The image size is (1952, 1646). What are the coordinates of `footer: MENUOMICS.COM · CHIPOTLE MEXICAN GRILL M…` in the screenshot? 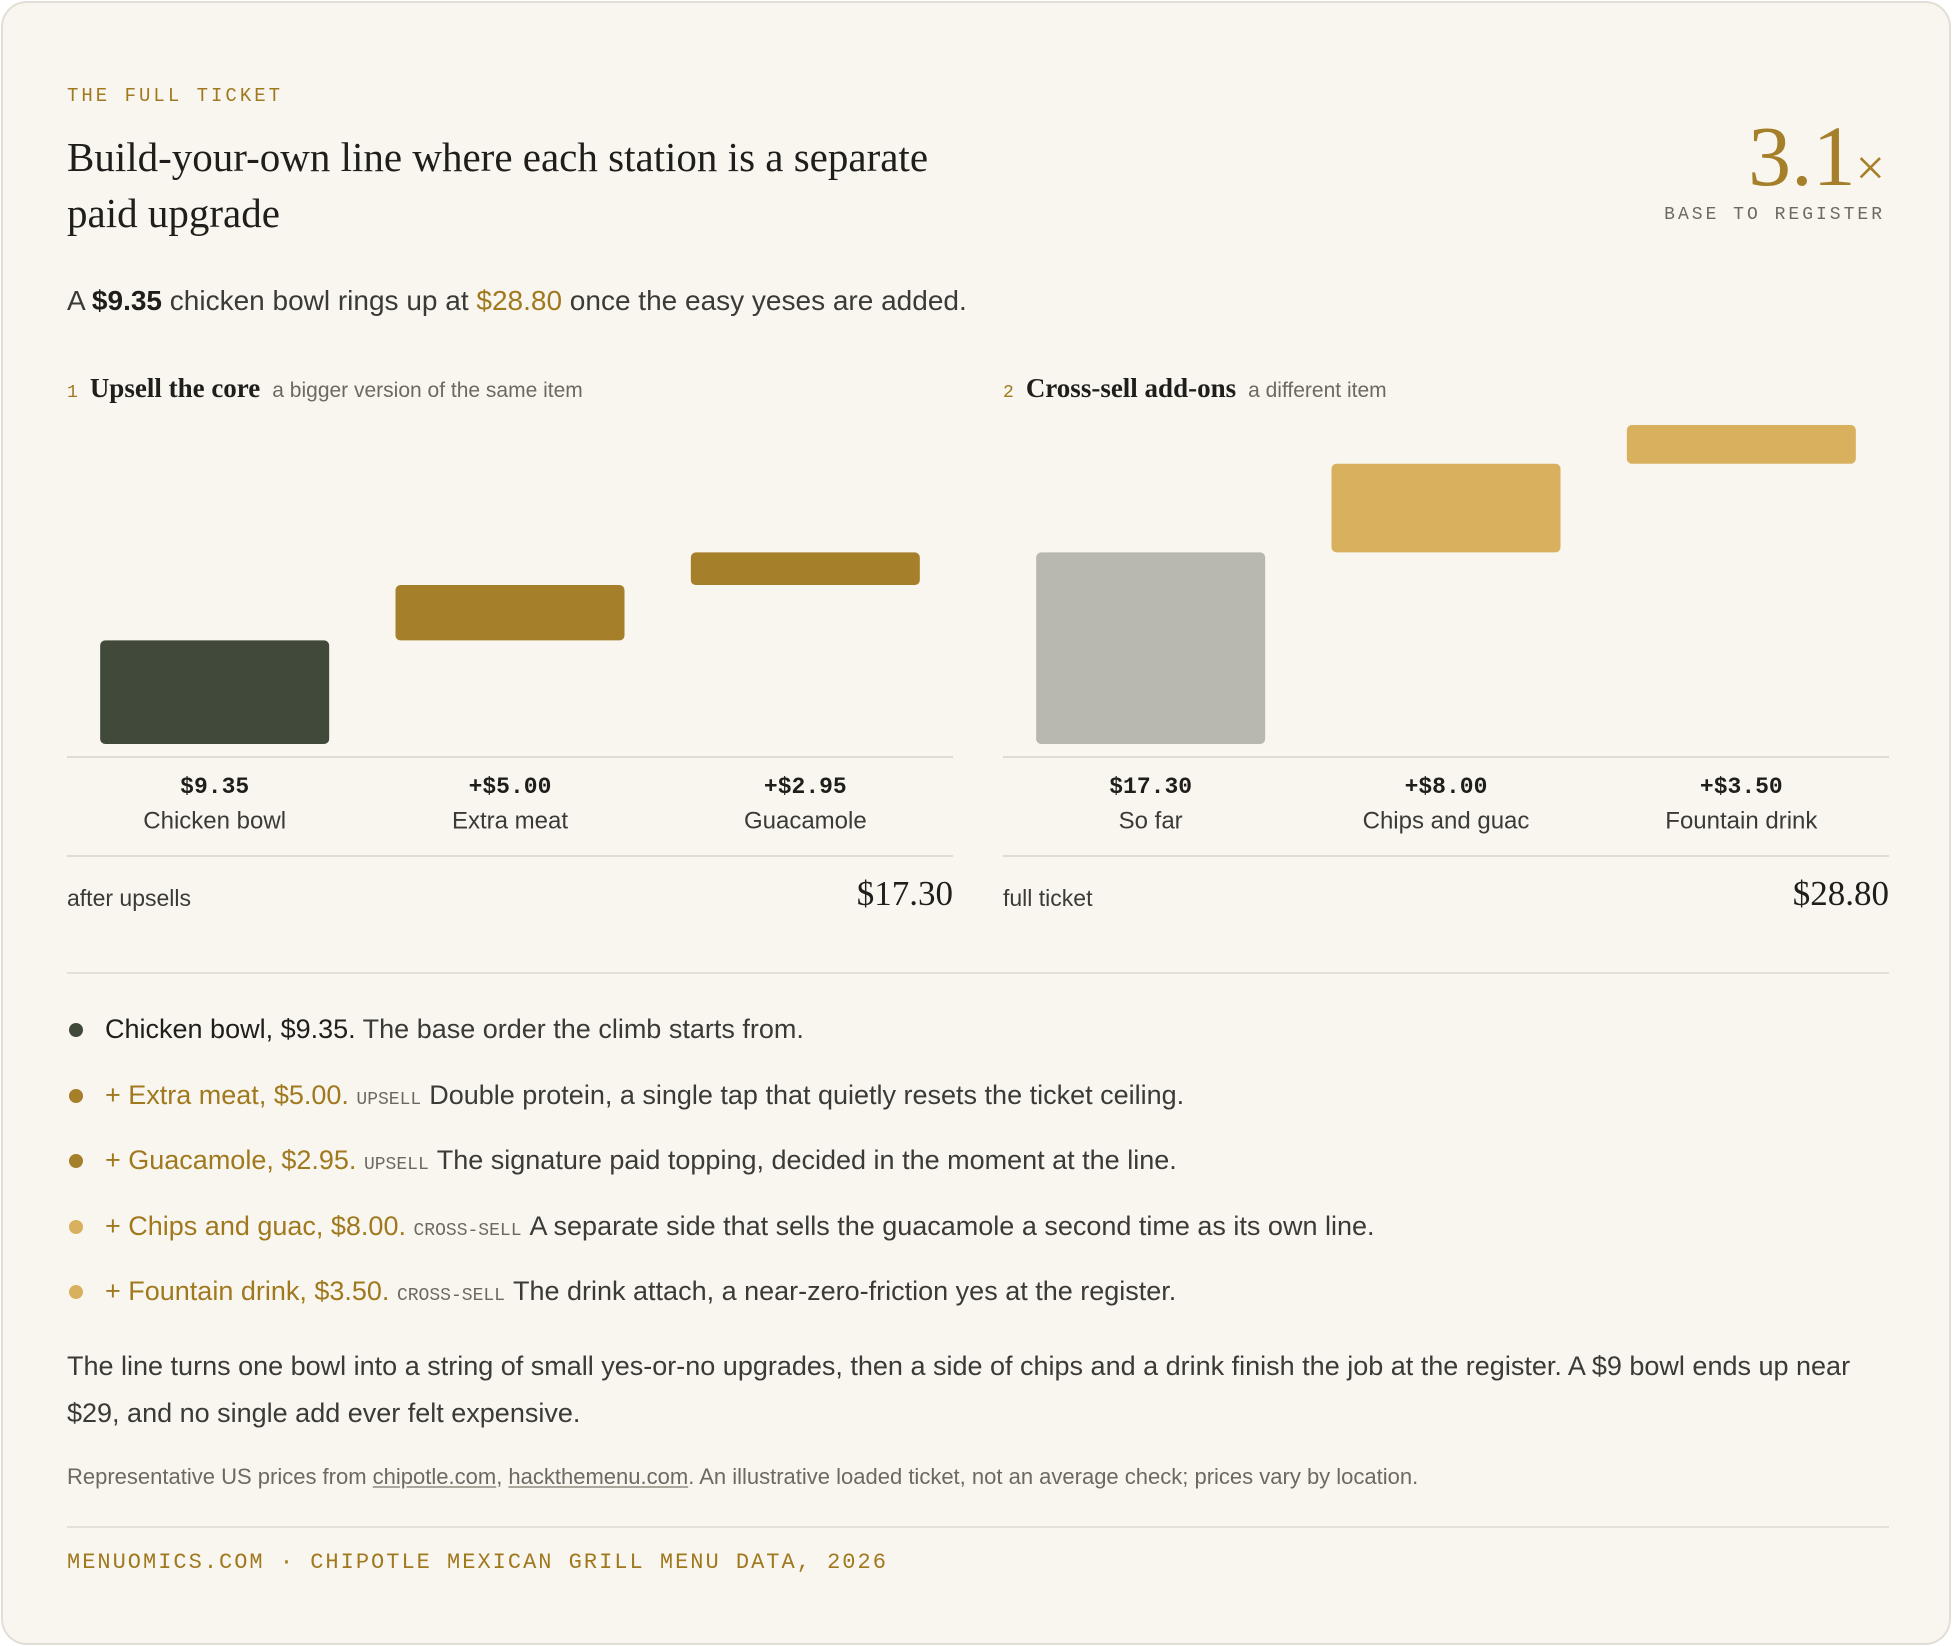 It's located at (477, 1562).